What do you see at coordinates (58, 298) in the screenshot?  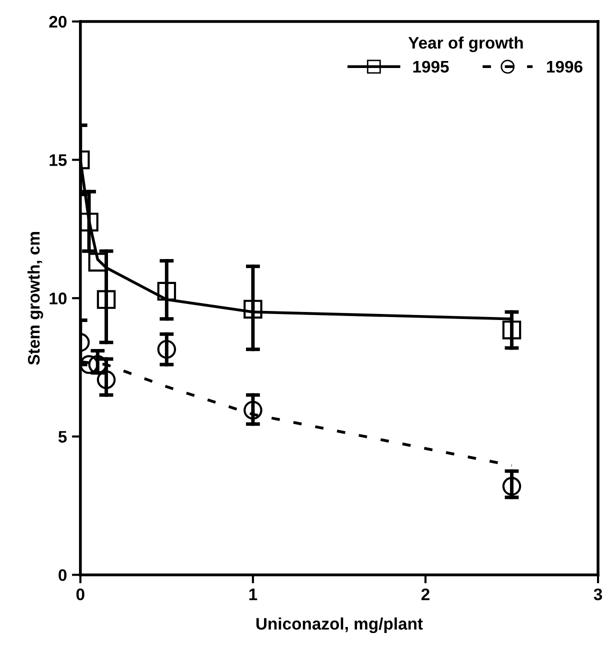 I see `y-tick-label: 10` at bounding box center [58, 298].